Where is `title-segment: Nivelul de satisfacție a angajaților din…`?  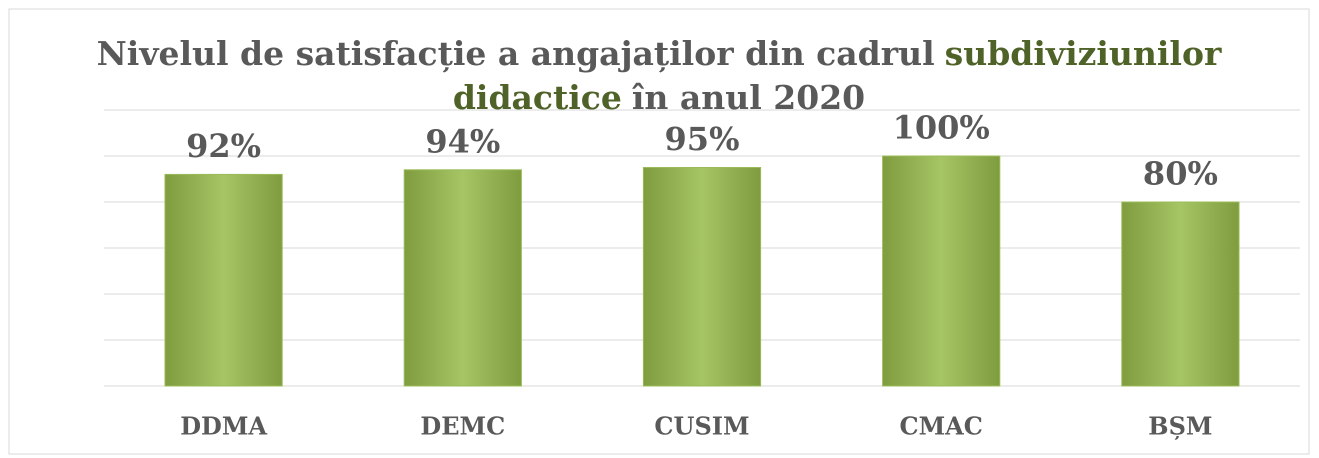 title-segment: Nivelul de satisfacție a angajaților din… is located at coordinates (516, 53).